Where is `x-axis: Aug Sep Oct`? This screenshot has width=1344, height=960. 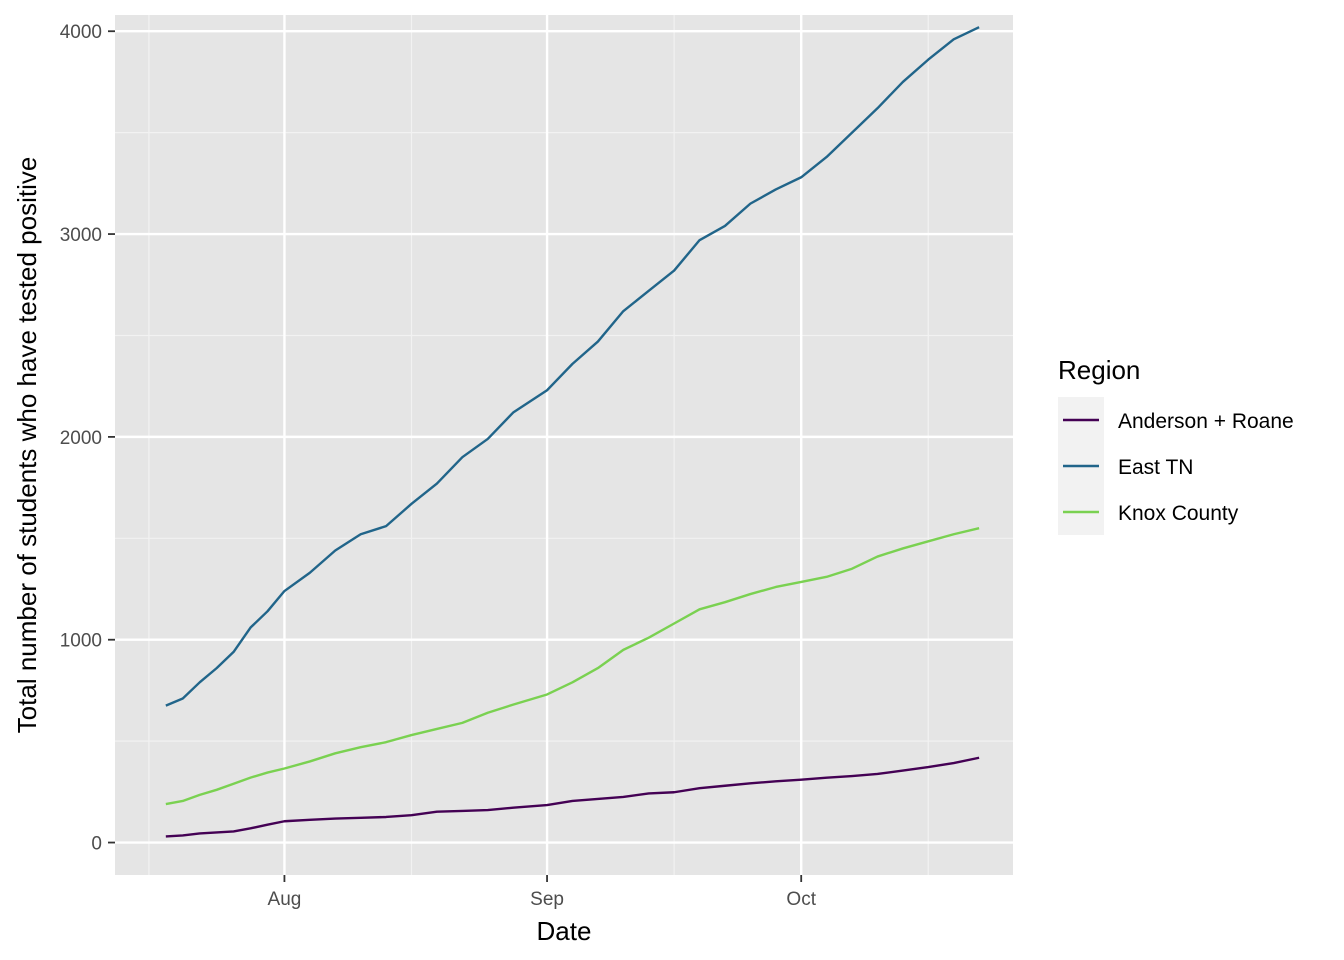 x-axis: Aug Sep Oct is located at coordinates (542, 892).